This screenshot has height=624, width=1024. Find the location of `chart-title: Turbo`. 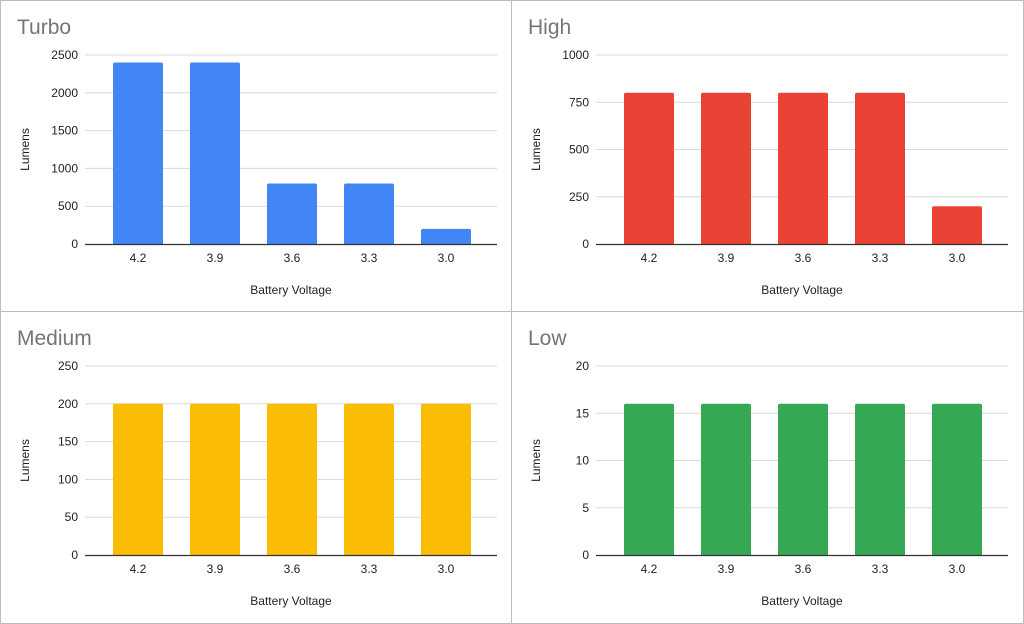

chart-title: Turbo is located at coordinates (44, 27).